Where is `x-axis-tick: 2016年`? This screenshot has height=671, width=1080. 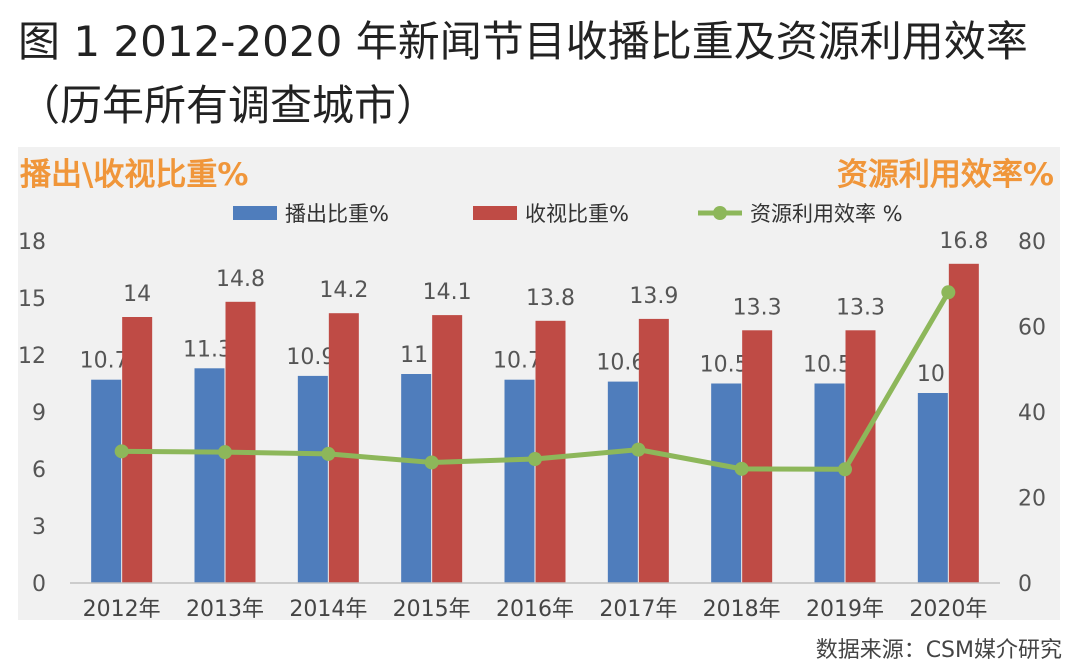
x-axis-tick: 2016年 is located at coordinates (535, 608).